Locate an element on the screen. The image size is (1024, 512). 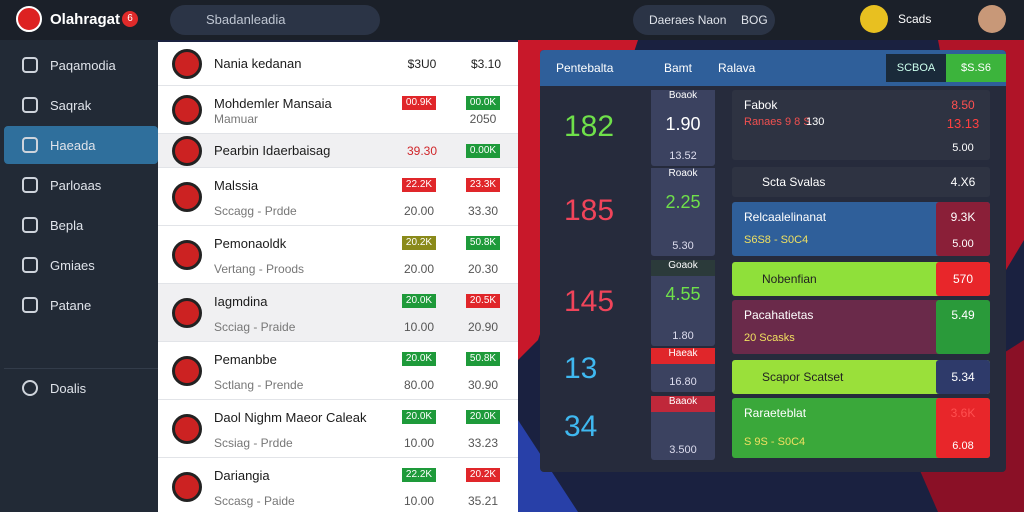
row-subtitle: Sccasg - Paide is located at coordinates (254, 501).